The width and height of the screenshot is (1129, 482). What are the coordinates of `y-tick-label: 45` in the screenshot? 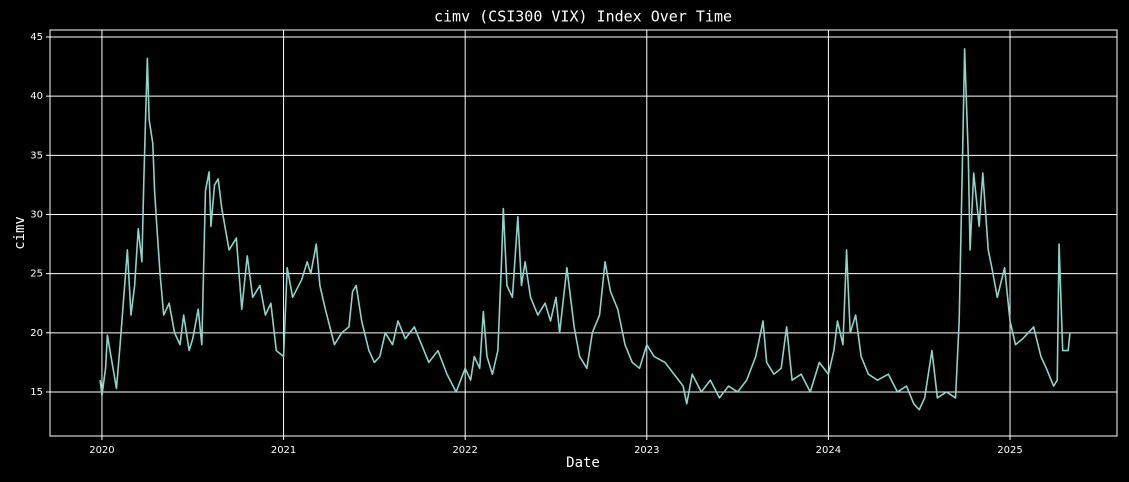 It's located at (36, 37).